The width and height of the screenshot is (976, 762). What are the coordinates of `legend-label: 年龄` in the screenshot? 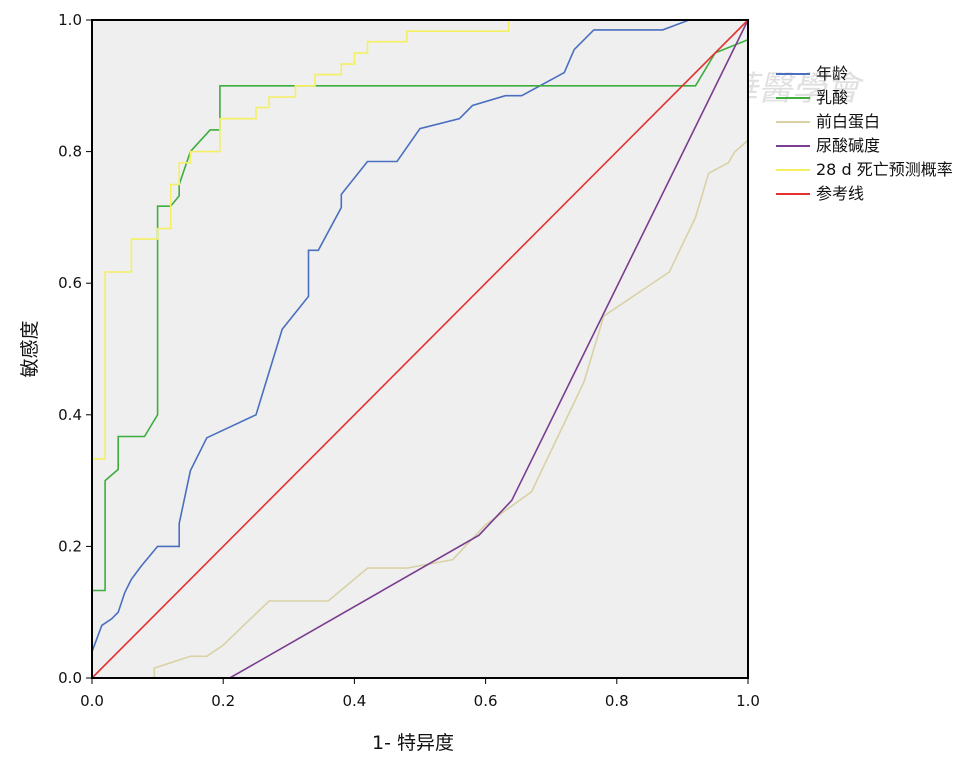 It's located at (832, 73).